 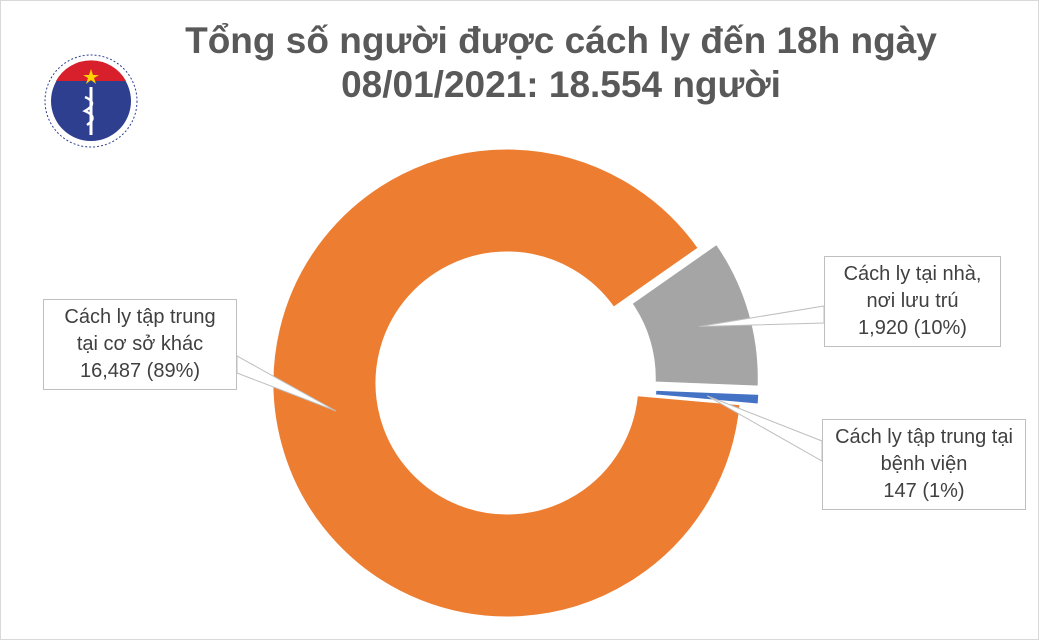 I want to click on label-line2: nơi lưu trú, so click(x=912, y=301).